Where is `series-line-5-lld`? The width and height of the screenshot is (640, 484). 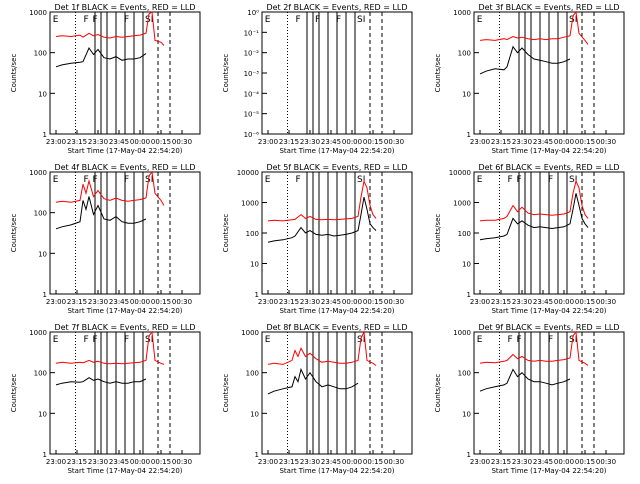
series-line-5-lld is located at coordinates (322, 200).